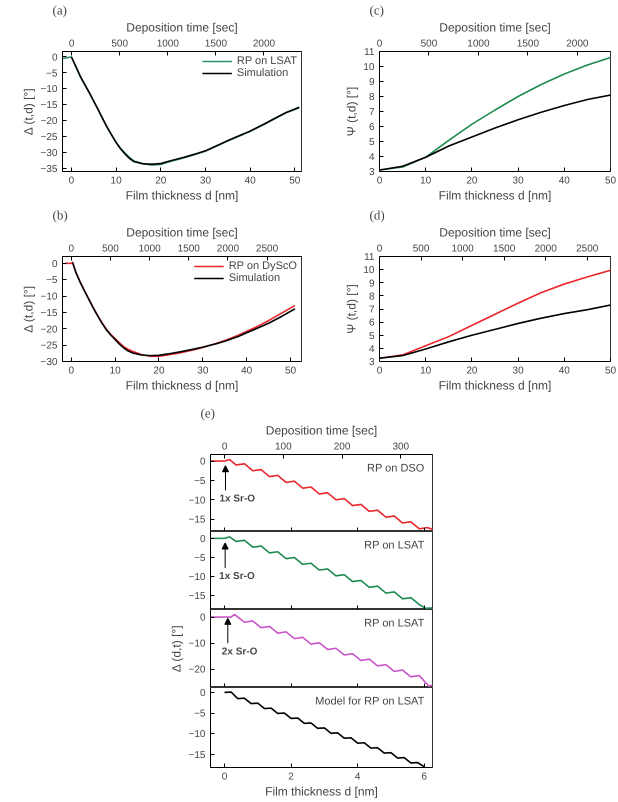 This screenshot has width=618, height=802. What do you see at coordinates (59, 10) in the screenshot?
I see `chart-title: (a)` at bounding box center [59, 10].